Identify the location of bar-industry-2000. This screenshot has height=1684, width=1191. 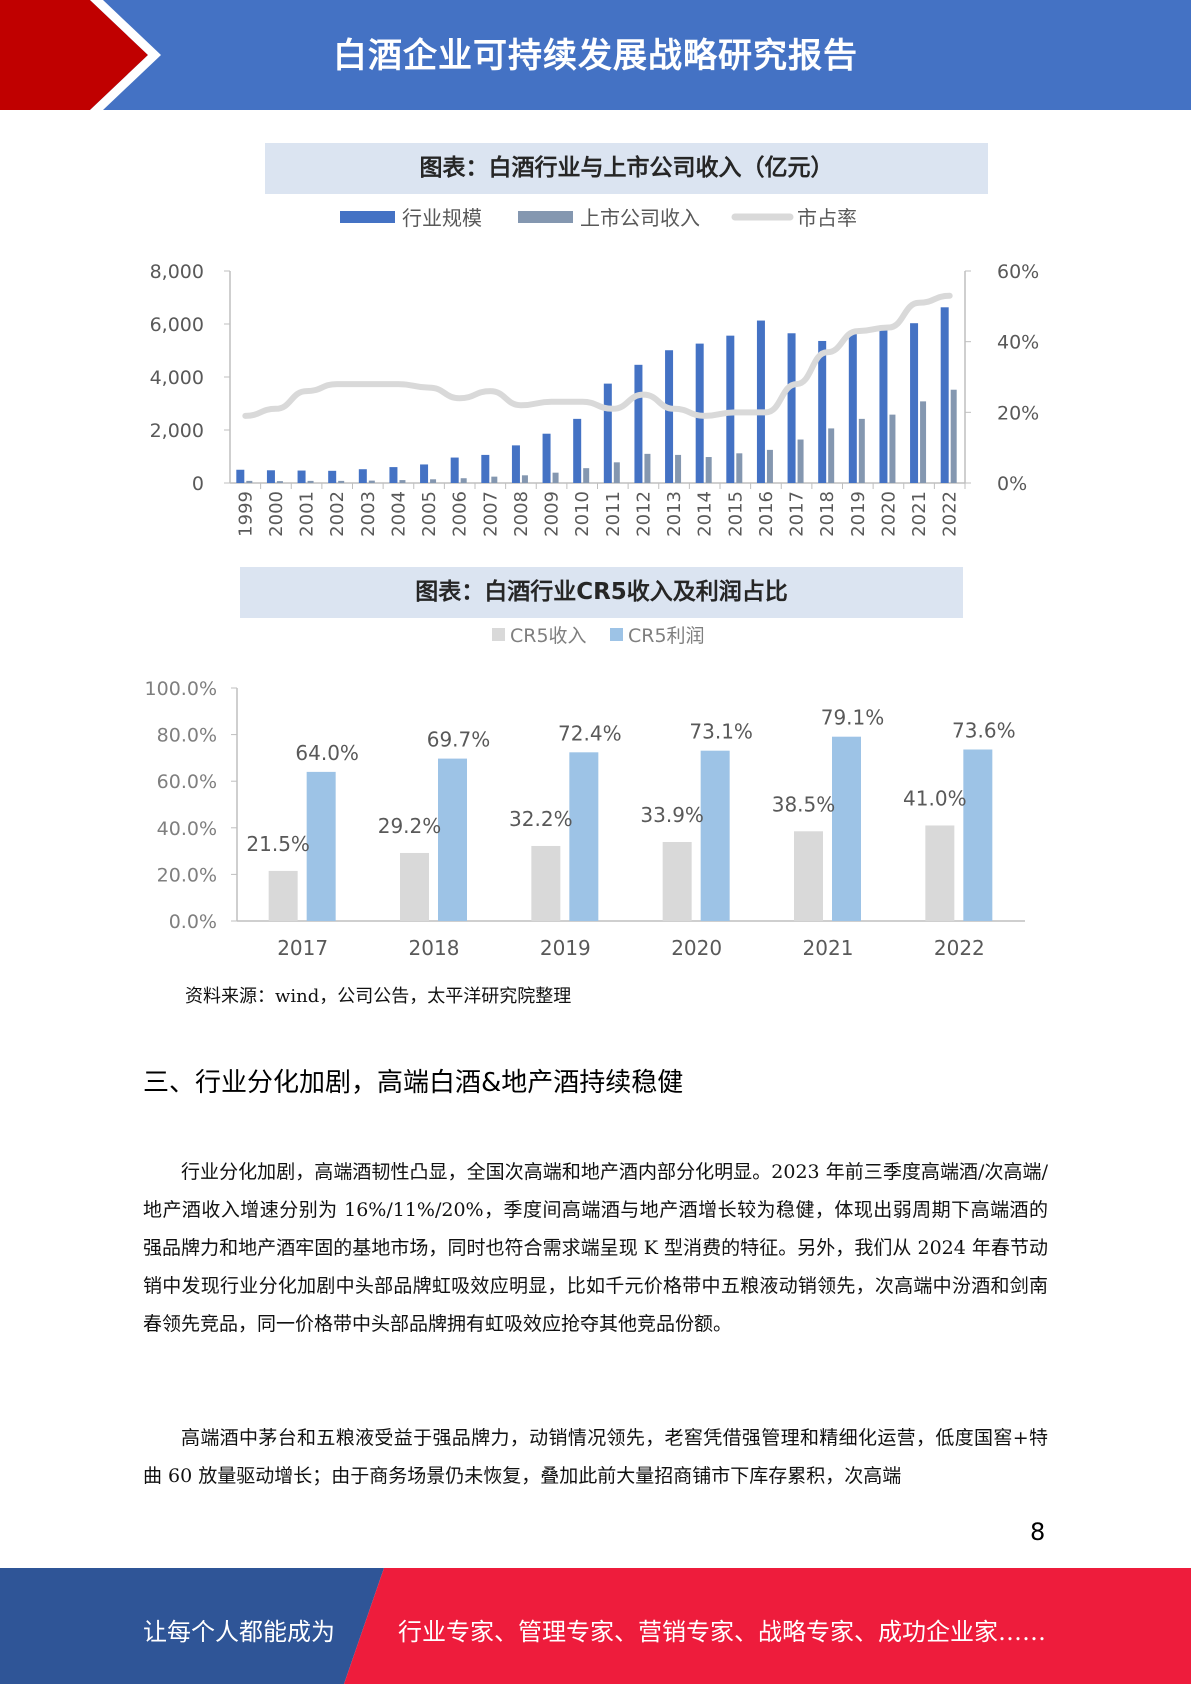
(270, 476).